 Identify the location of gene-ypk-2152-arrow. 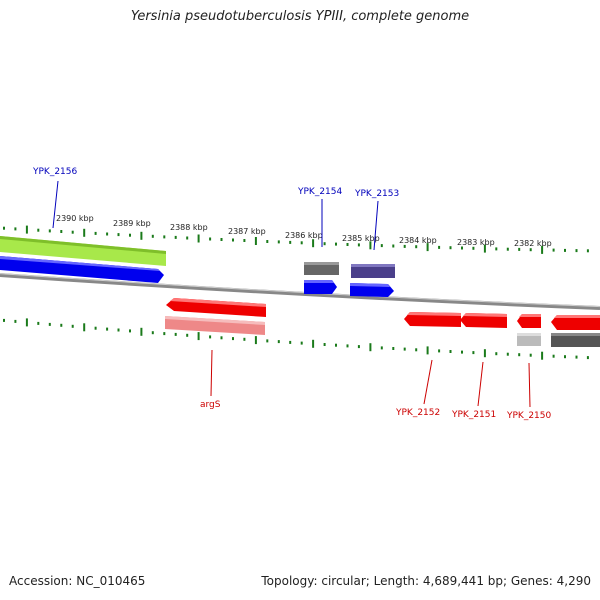
(432, 319).